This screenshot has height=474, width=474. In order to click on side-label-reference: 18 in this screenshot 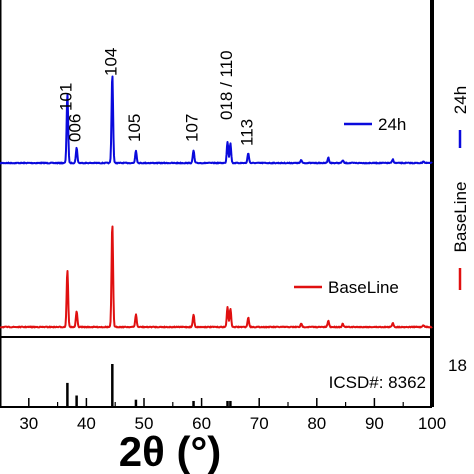, I will do `click(457, 365)`.